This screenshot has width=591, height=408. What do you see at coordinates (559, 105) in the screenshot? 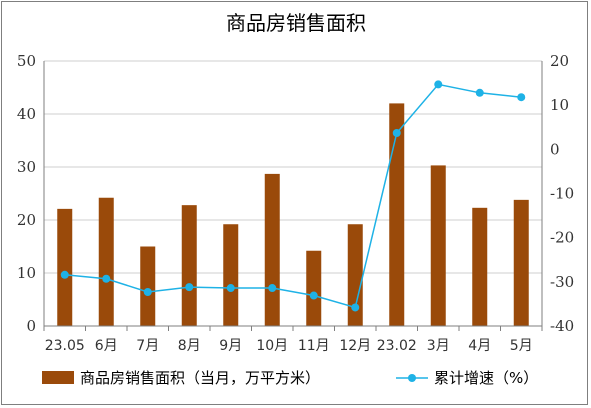
I see `right-axis-tick-label: 10` at bounding box center [559, 105].